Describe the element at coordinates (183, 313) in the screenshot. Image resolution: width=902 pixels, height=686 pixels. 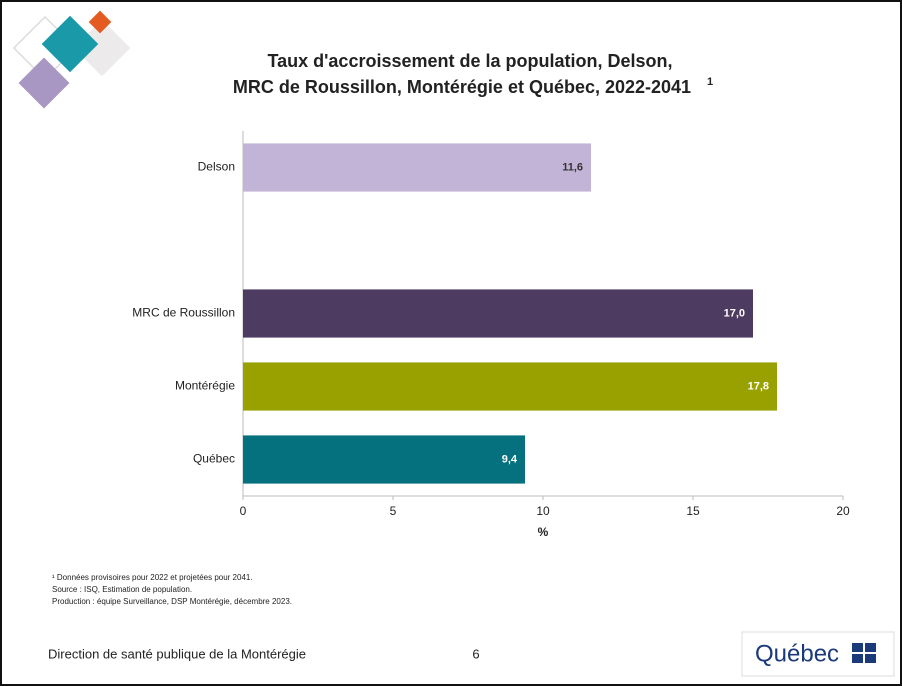
I see `y-tick-label: MRC de Roussillon` at that location.